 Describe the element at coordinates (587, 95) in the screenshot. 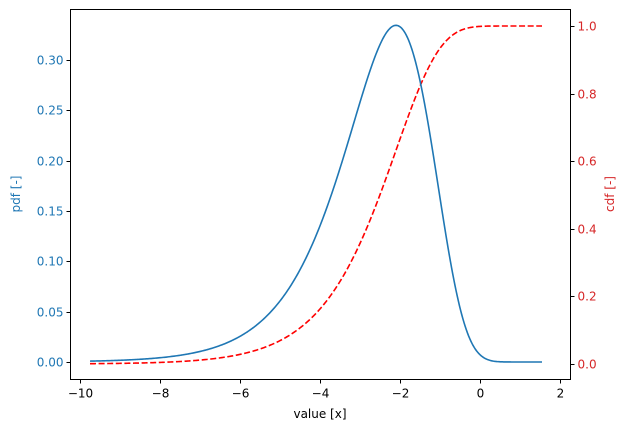

I see `y-right-tick-label: 0.8` at that location.